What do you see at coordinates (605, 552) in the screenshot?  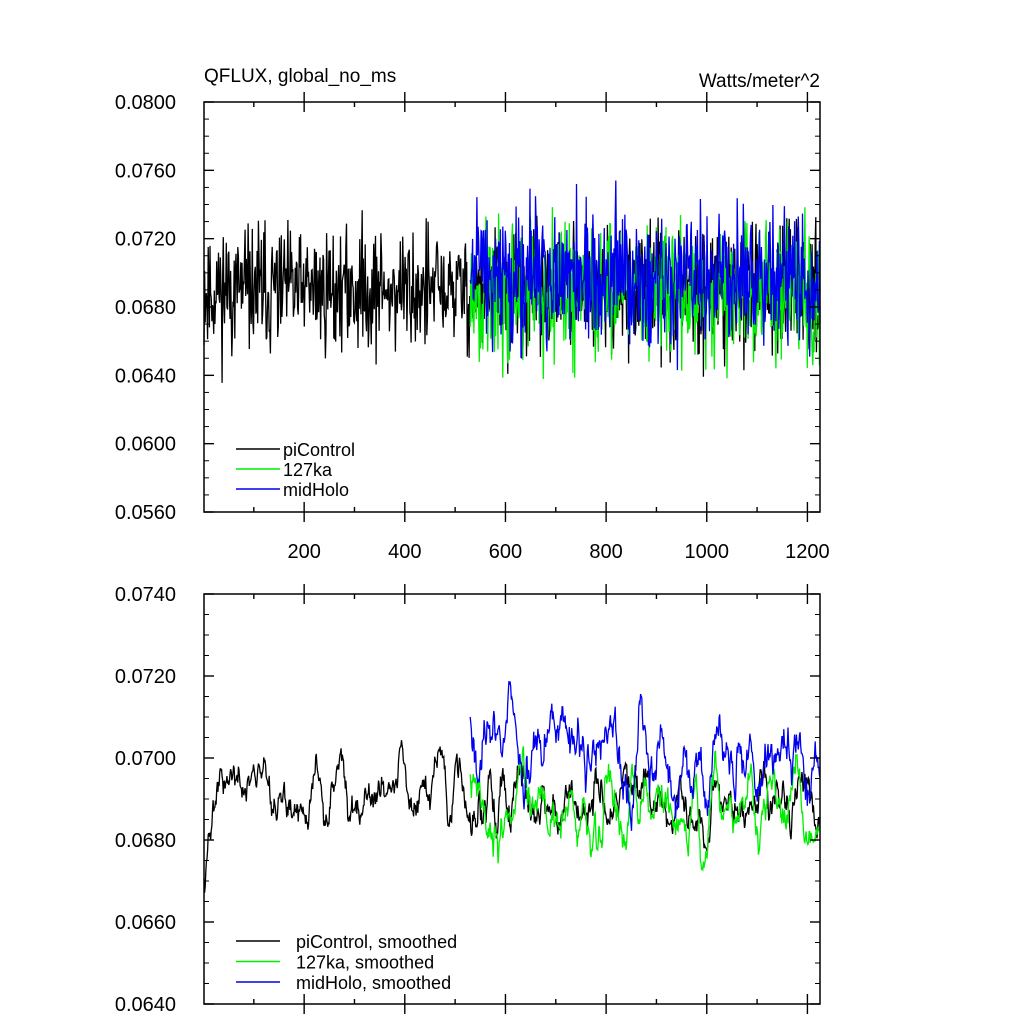 I see `x-tick-label: 800` at bounding box center [605, 552].